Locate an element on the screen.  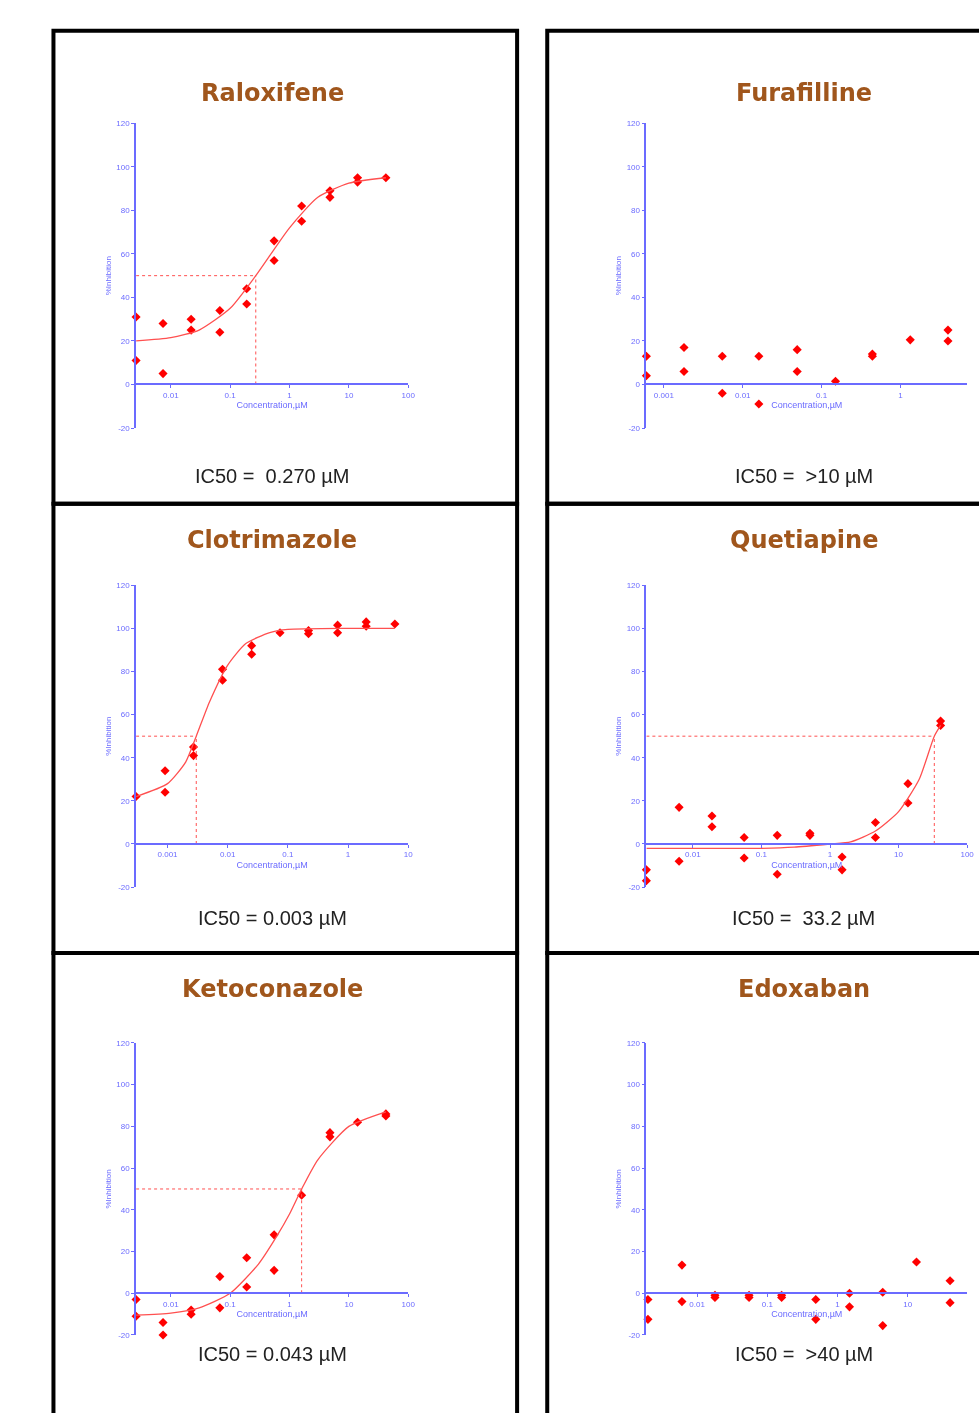
chart-title: Quetiapine is located at coordinates (804, 540).